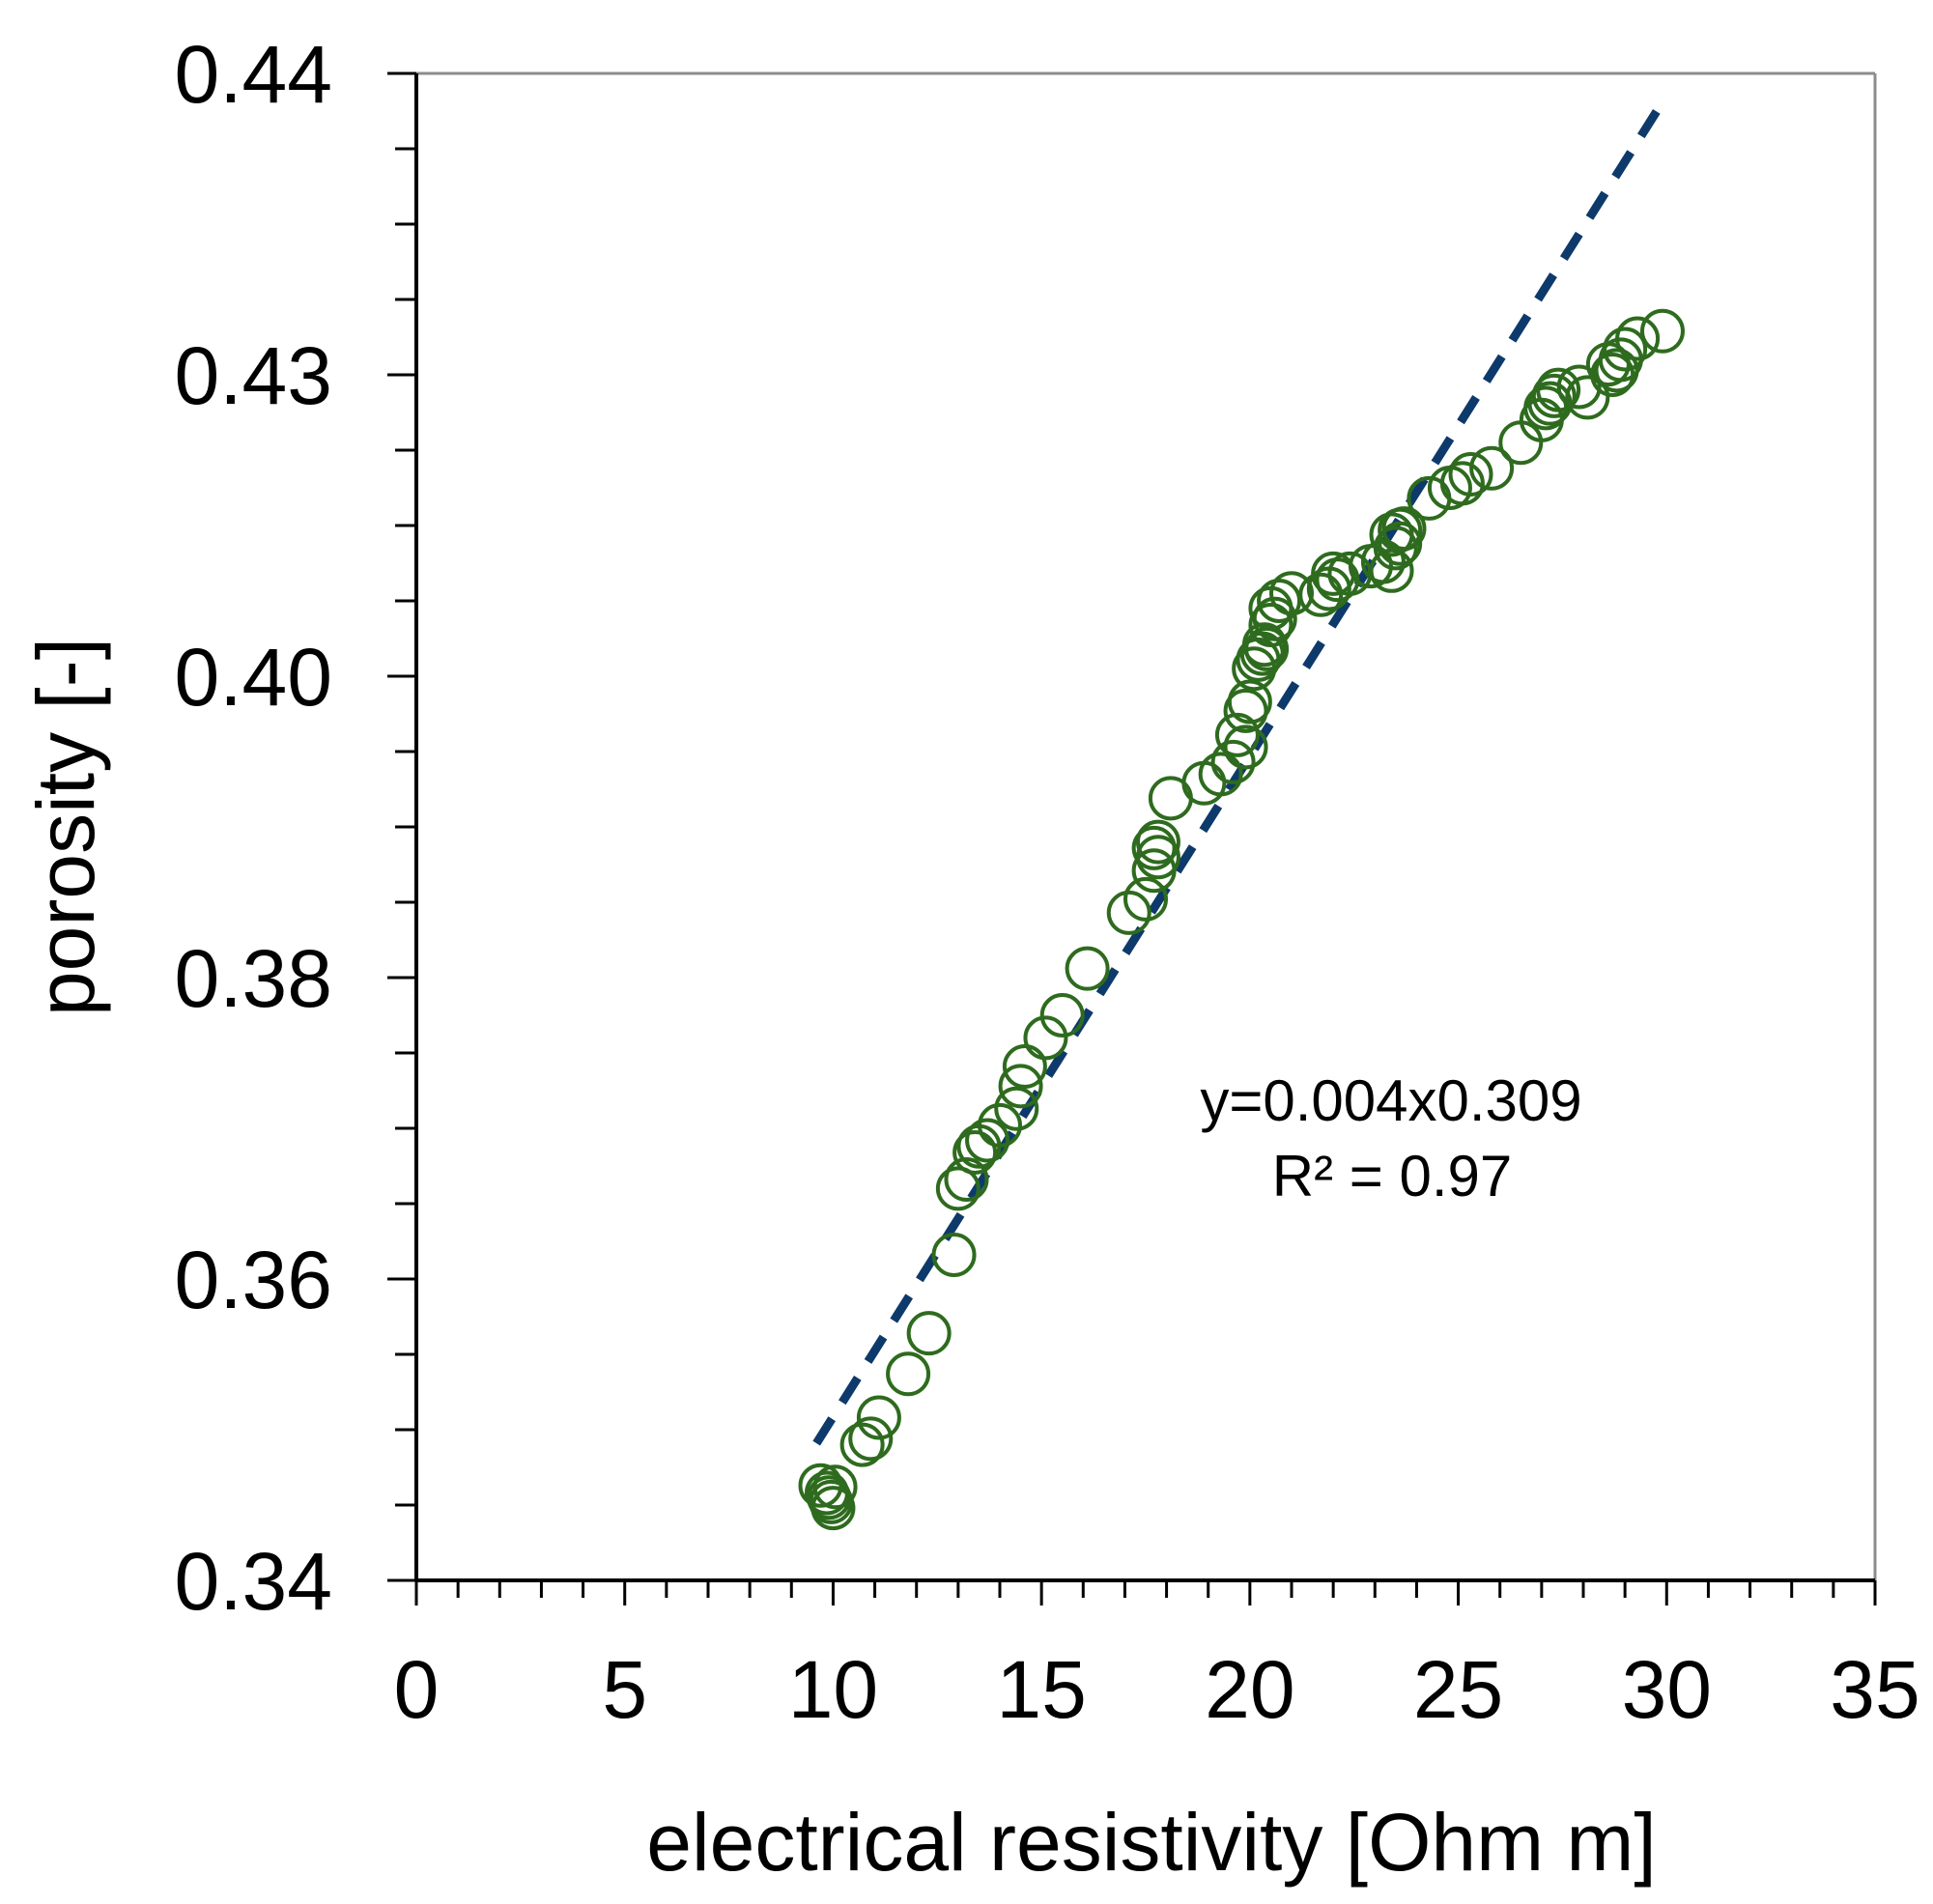 This screenshot has width=1933, height=1904. What do you see at coordinates (65, 827) in the screenshot?
I see `y-axis-title: porosity [-]` at bounding box center [65, 827].